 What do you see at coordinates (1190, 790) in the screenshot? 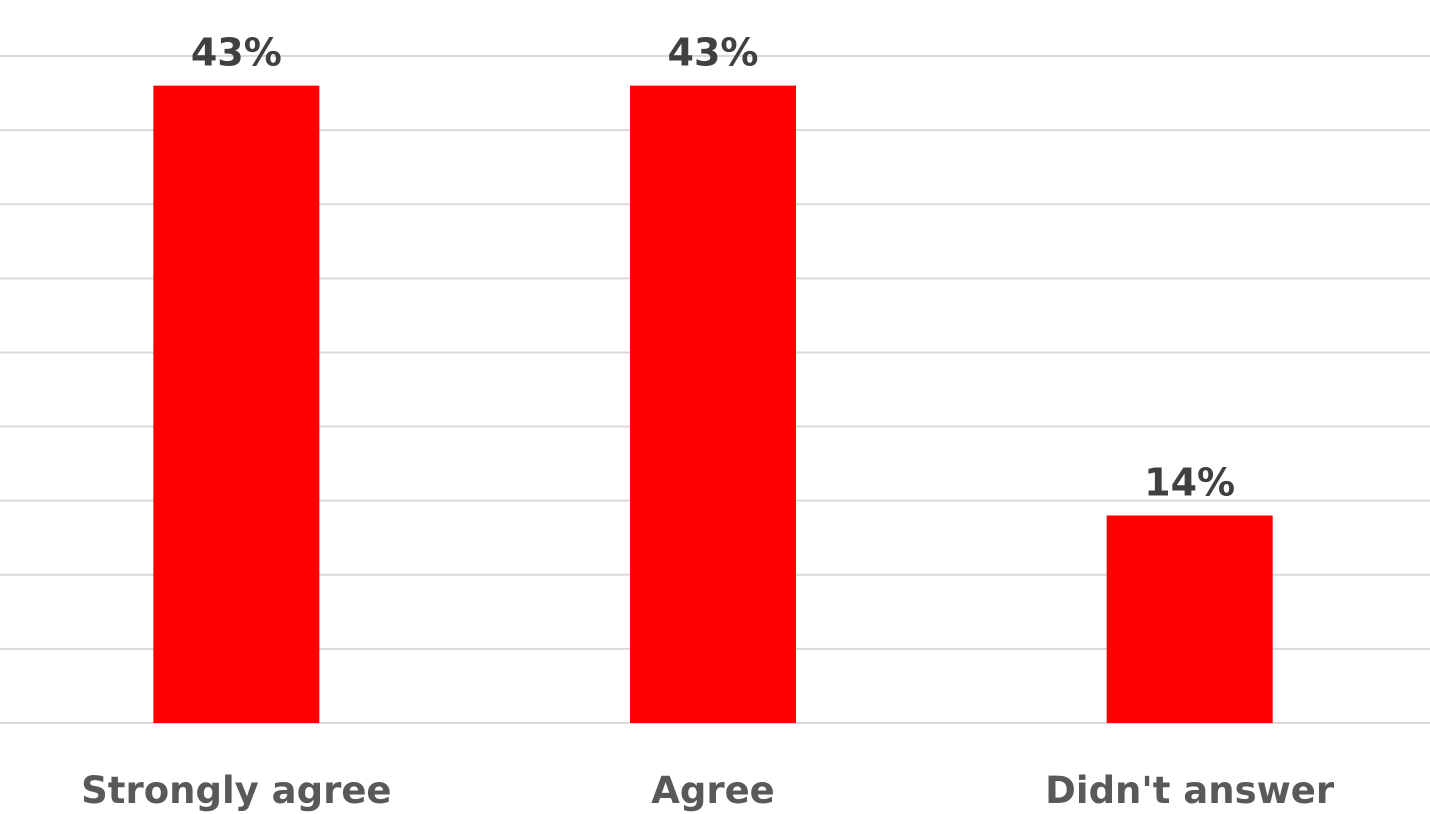
I see `category-label: Didn't answer` at bounding box center [1190, 790].